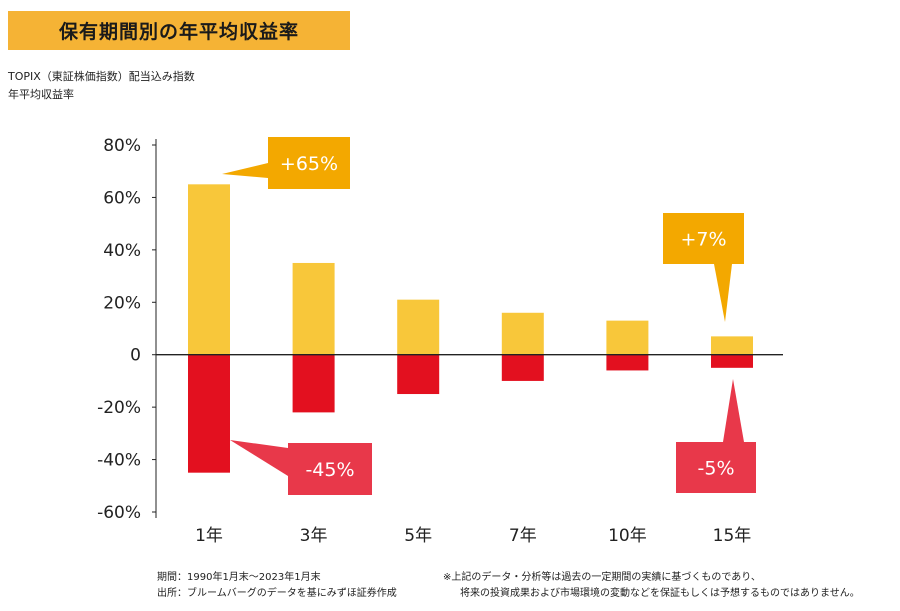 The width and height of the screenshot is (900, 611). Describe the element at coordinates (660, 593) in the screenshot. I see `footnote-disclaimer-2: 将来の投資成果および市場環境の変動などを保証もしくは予想するものではありません。` at that location.